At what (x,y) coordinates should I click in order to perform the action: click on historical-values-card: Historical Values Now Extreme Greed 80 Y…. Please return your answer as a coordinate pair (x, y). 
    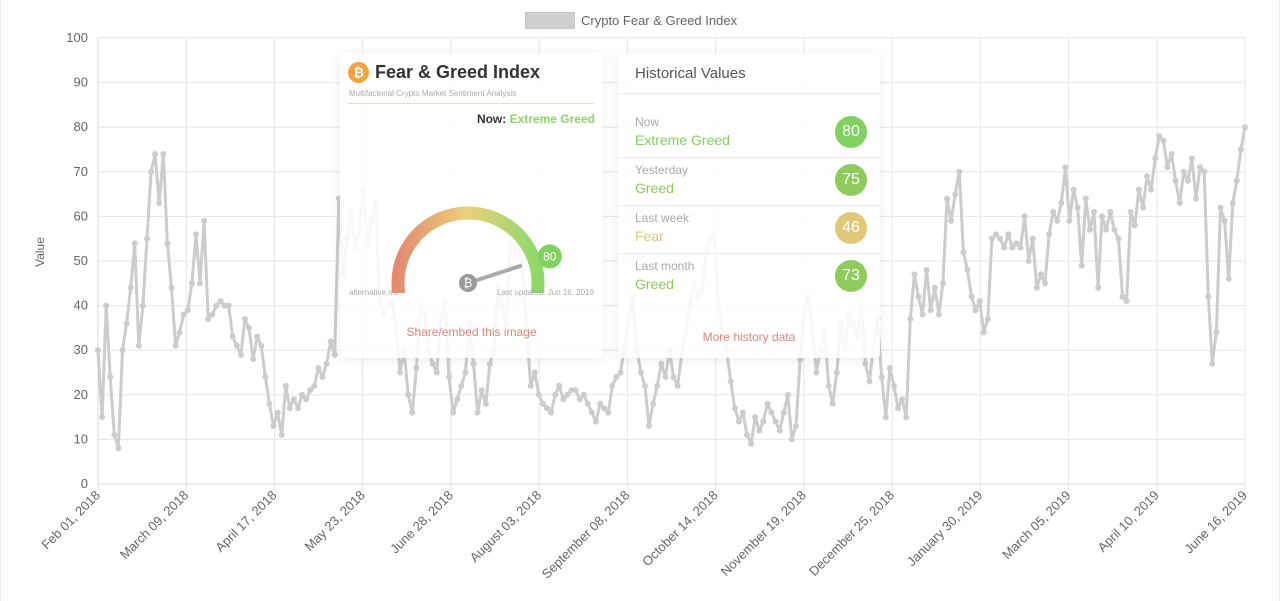
    Looking at the image, I should click on (749, 205).